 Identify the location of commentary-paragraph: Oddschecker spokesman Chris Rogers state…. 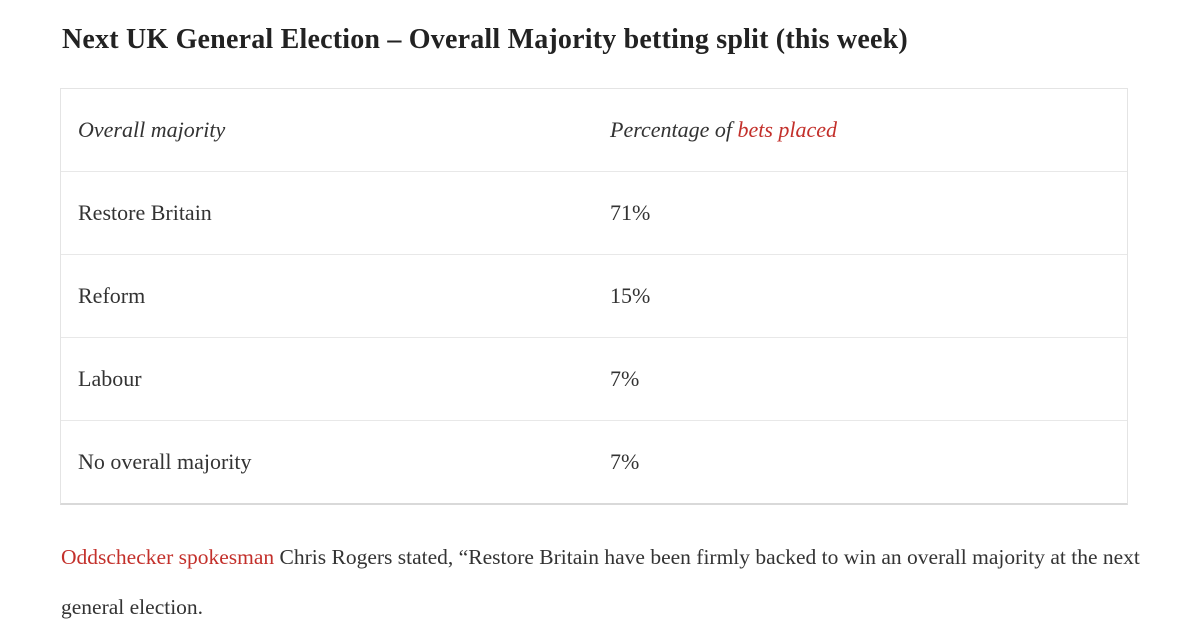
(606, 582).